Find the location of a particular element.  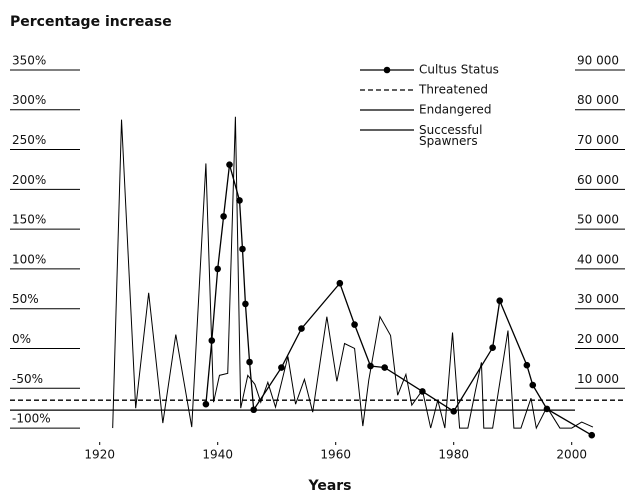

x-tick-label: 1980 is located at coordinates (453, 455).